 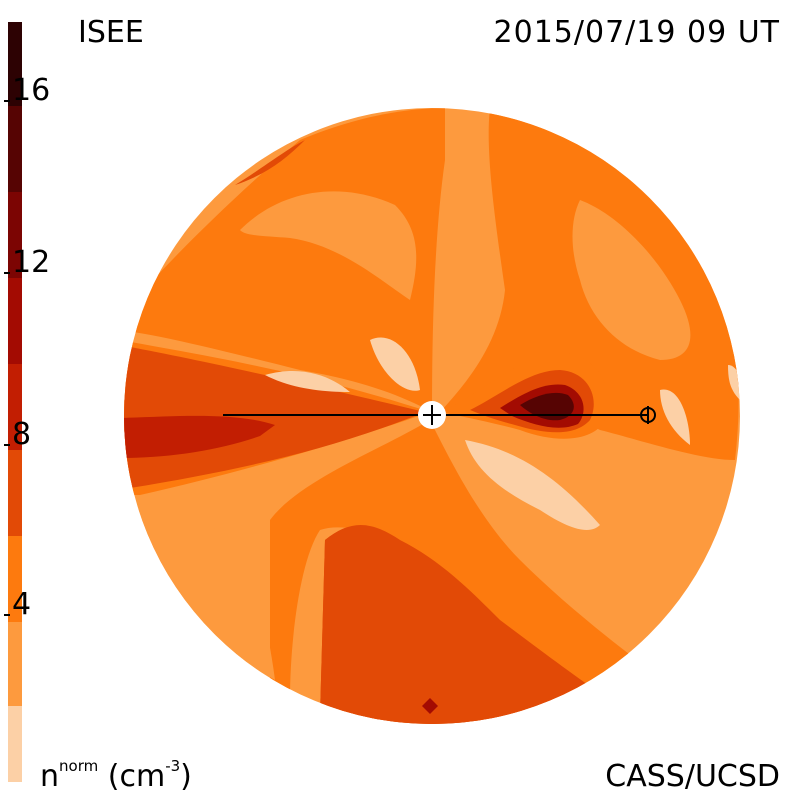 What do you see at coordinates (111, 32) in the screenshot?
I see `instrument-label: ISEE` at bounding box center [111, 32].